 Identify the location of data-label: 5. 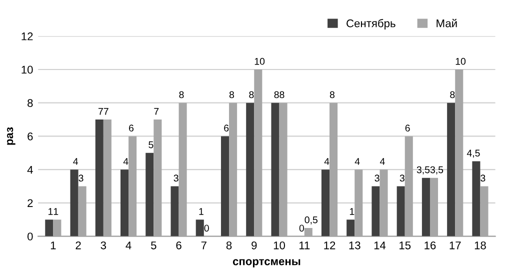
(151, 144).